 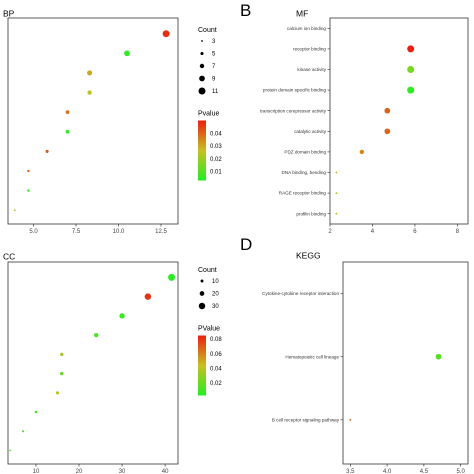 I want to click on y-category-label-mf: calcium ion binding, so click(x=307, y=28).